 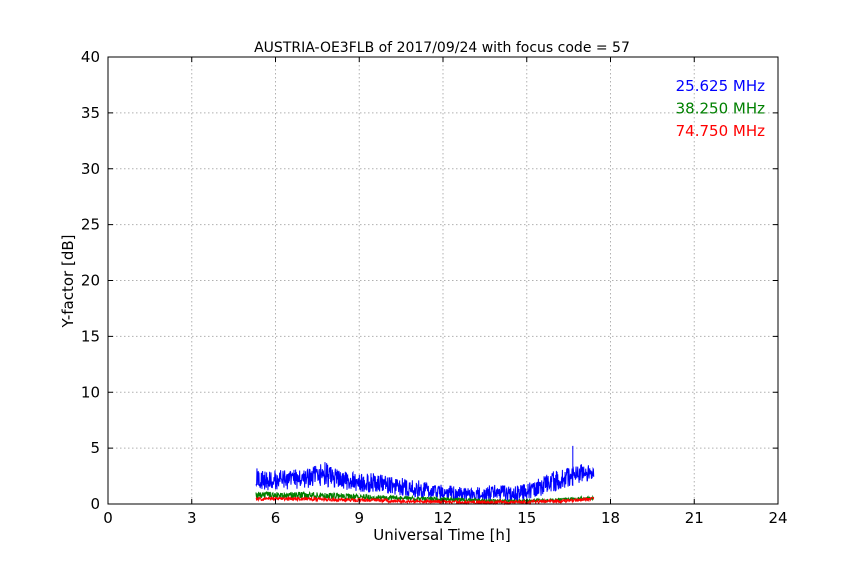 What do you see at coordinates (90, 57) in the screenshot?
I see `y-tick-label: 40` at bounding box center [90, 57].